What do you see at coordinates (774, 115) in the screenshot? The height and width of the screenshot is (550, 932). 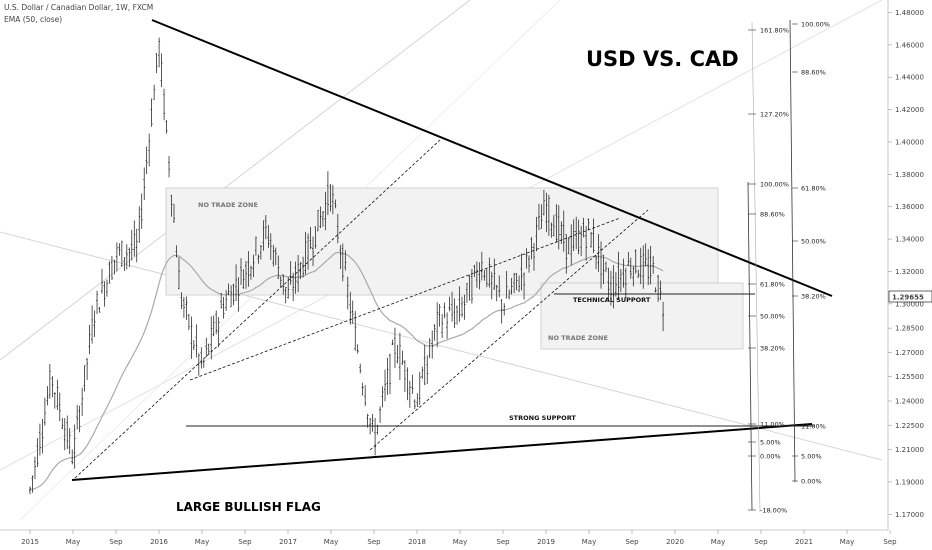 I see `fib-left-label: 127.20%` at bounding box center [774, 115].